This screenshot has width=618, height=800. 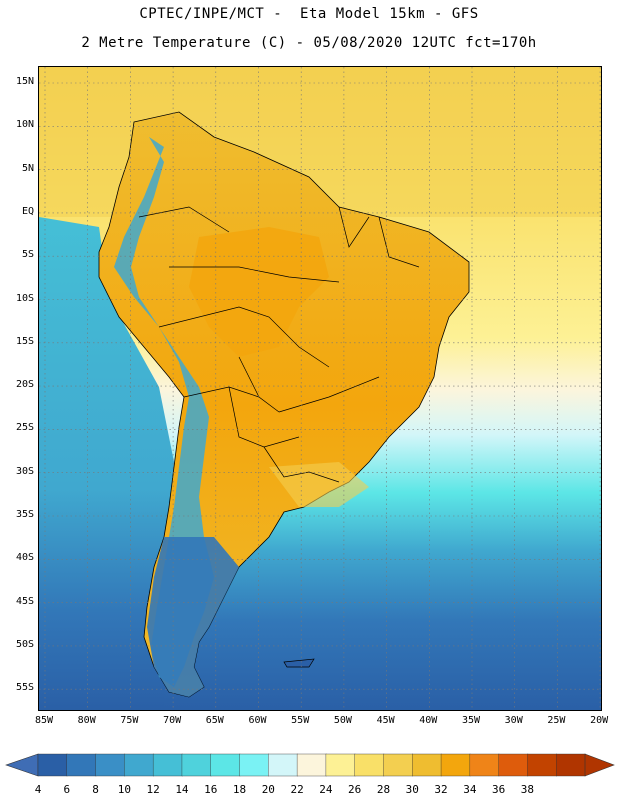 I want to click on lat-label-10s: 10S, so click(x=24, y=298).